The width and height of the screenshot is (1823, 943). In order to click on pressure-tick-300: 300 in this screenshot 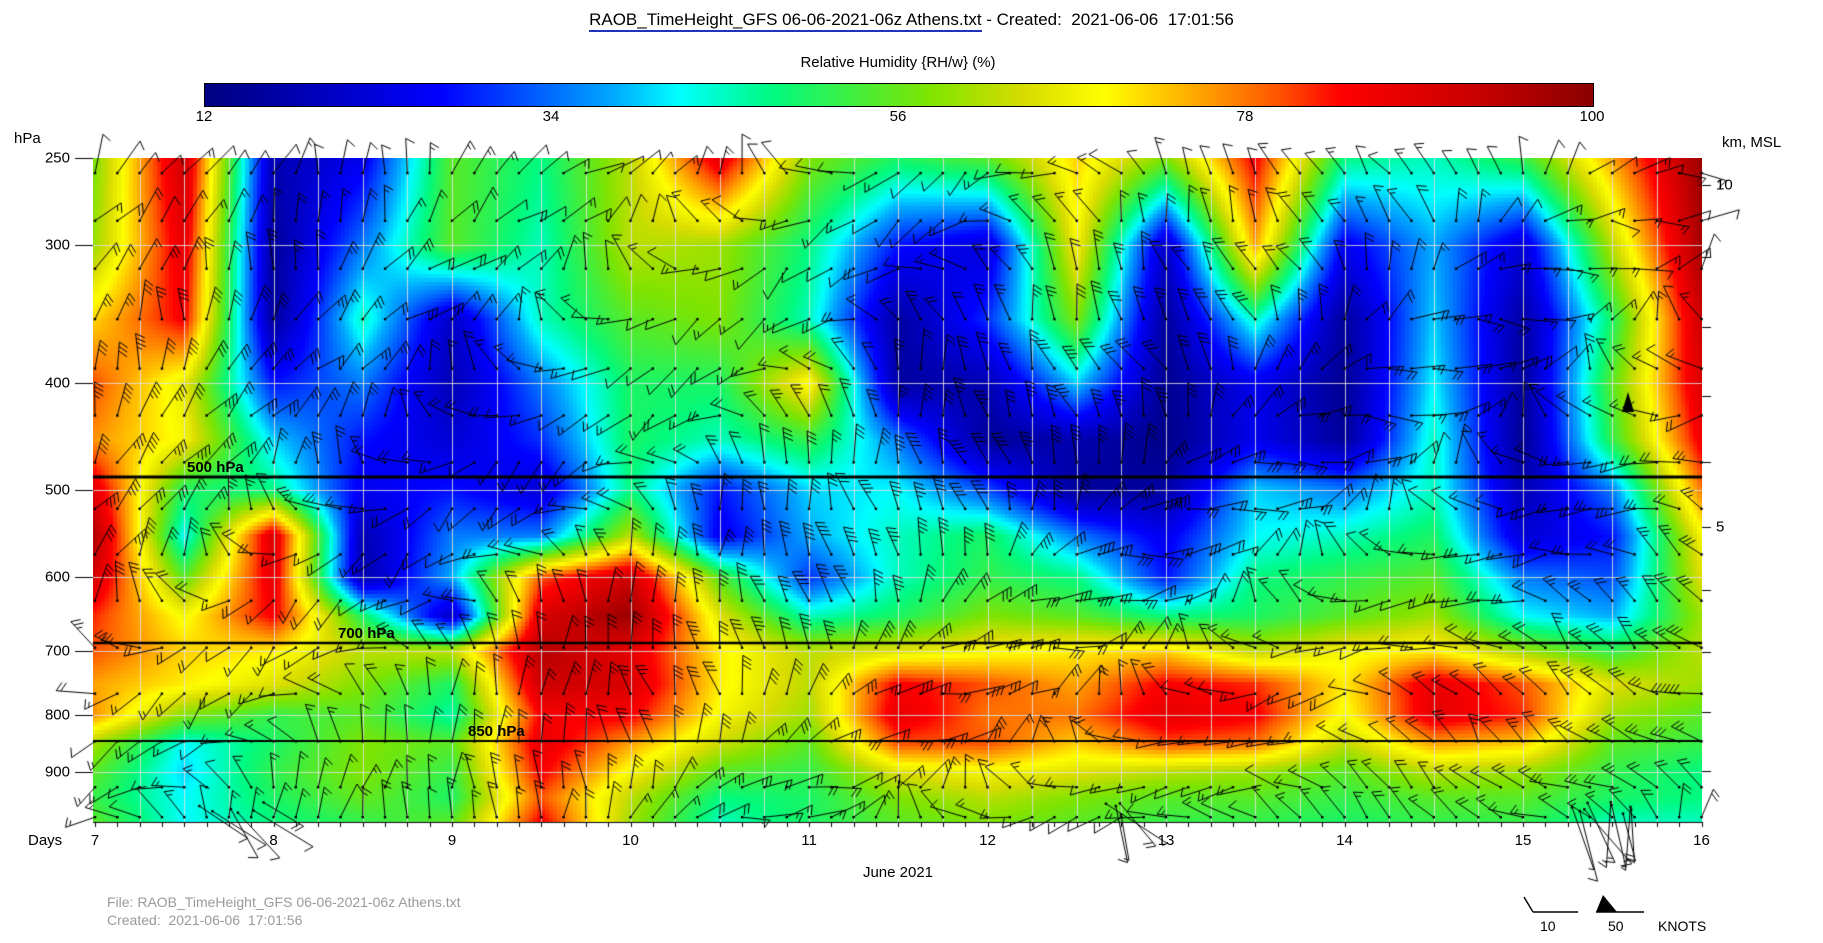, I will do `click(57, 245)`.